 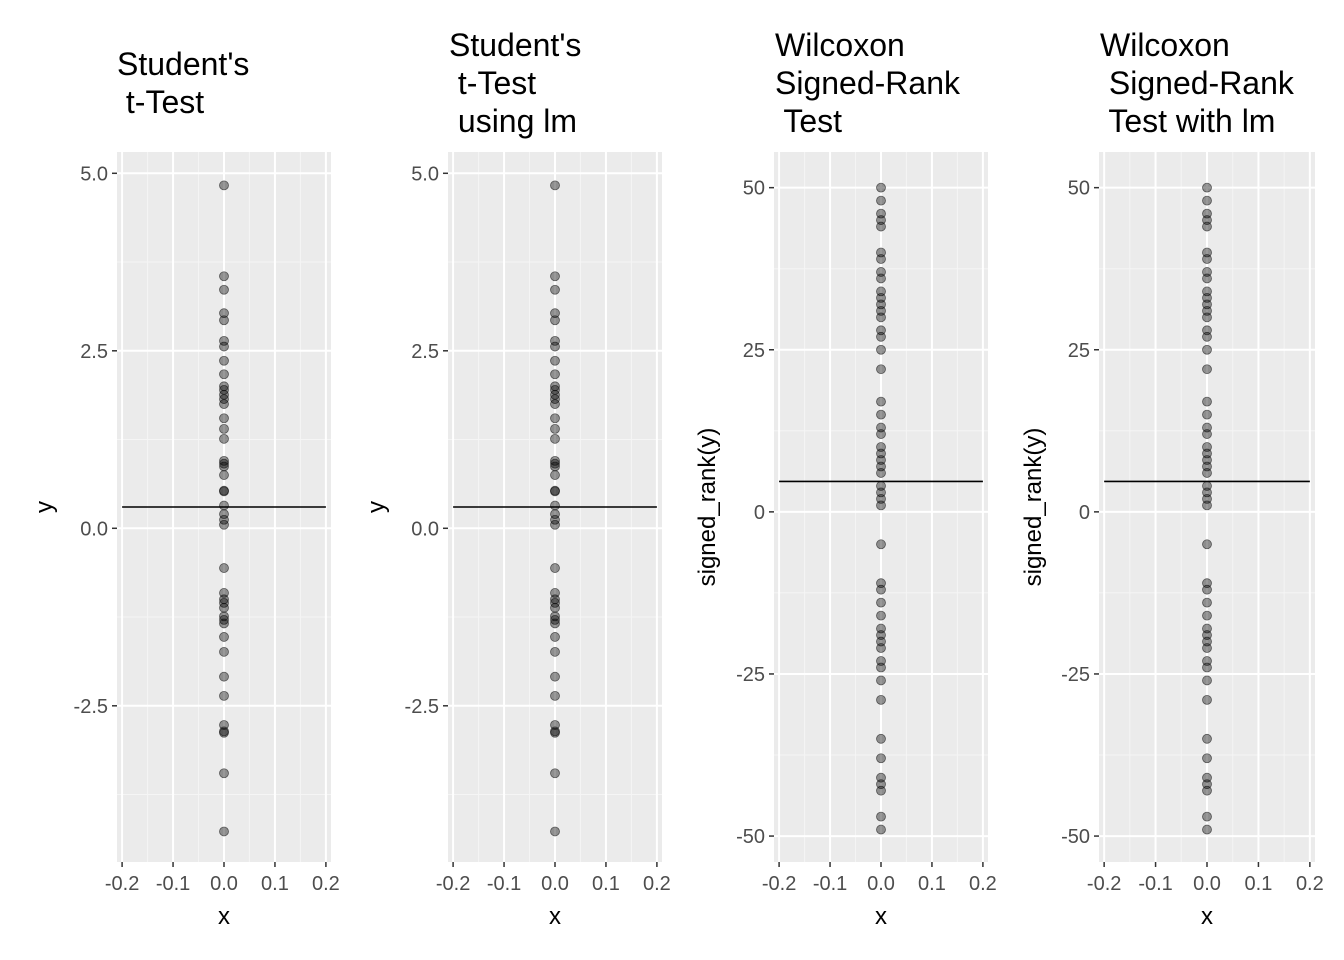 I want to click on y-tick-label: -25, so click(x=1075, y=675).